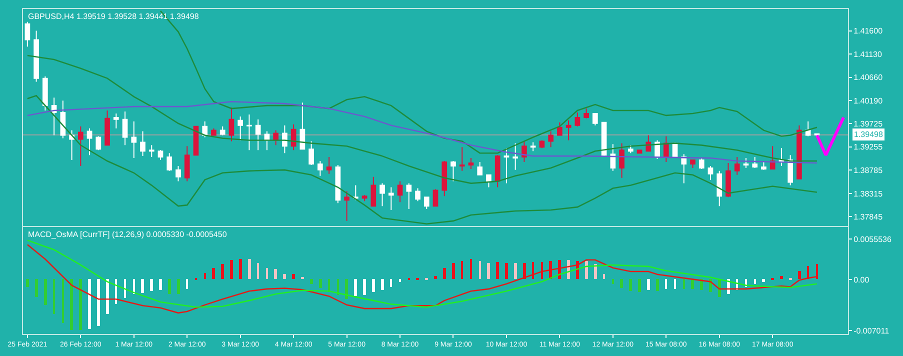  Describe the element at coordinates (872, 331) in the screenshot. I see `y-tick-label: -0.007011` at that location.